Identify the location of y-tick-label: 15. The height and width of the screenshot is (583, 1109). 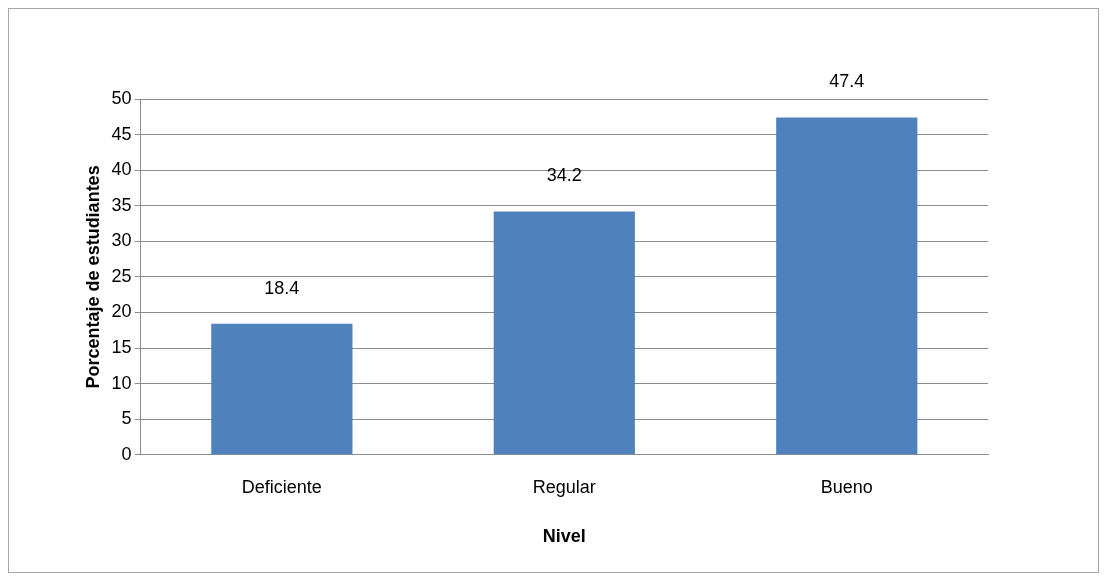
(121, 347).